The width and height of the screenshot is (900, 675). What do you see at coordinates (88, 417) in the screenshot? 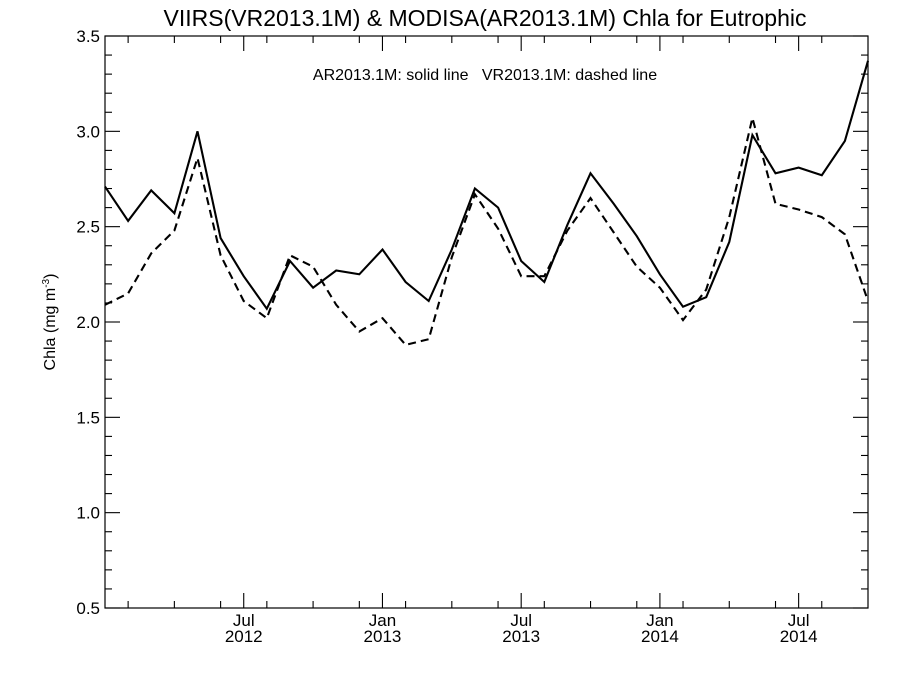
I see `y-tick-label: 1.5` at bounding box center [88, 417].